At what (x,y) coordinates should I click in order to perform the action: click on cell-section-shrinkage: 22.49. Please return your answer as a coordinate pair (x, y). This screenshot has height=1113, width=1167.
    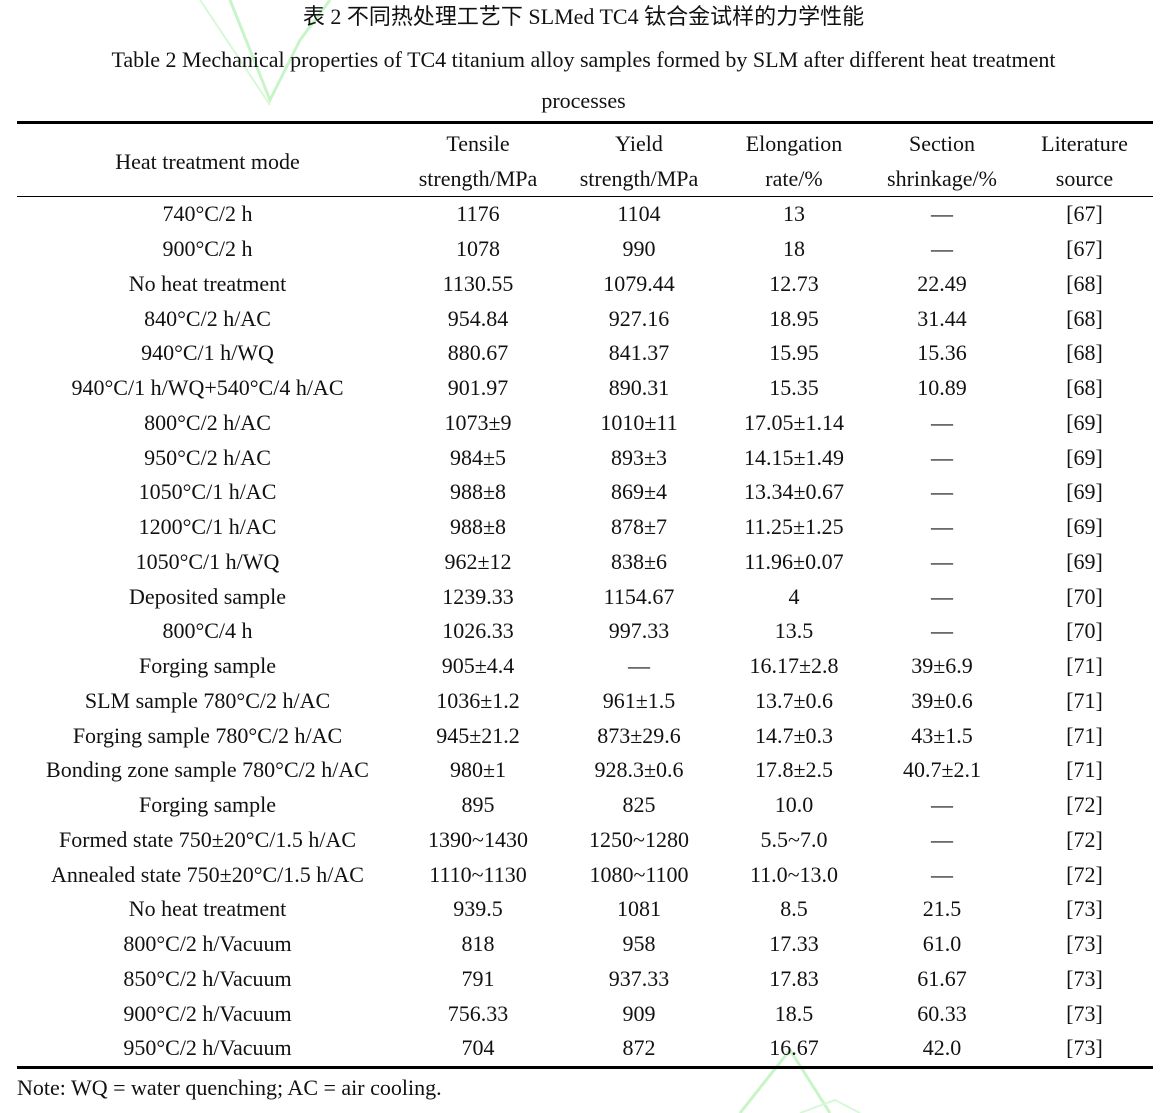
    Looking at the image, I should click on (942, 283).